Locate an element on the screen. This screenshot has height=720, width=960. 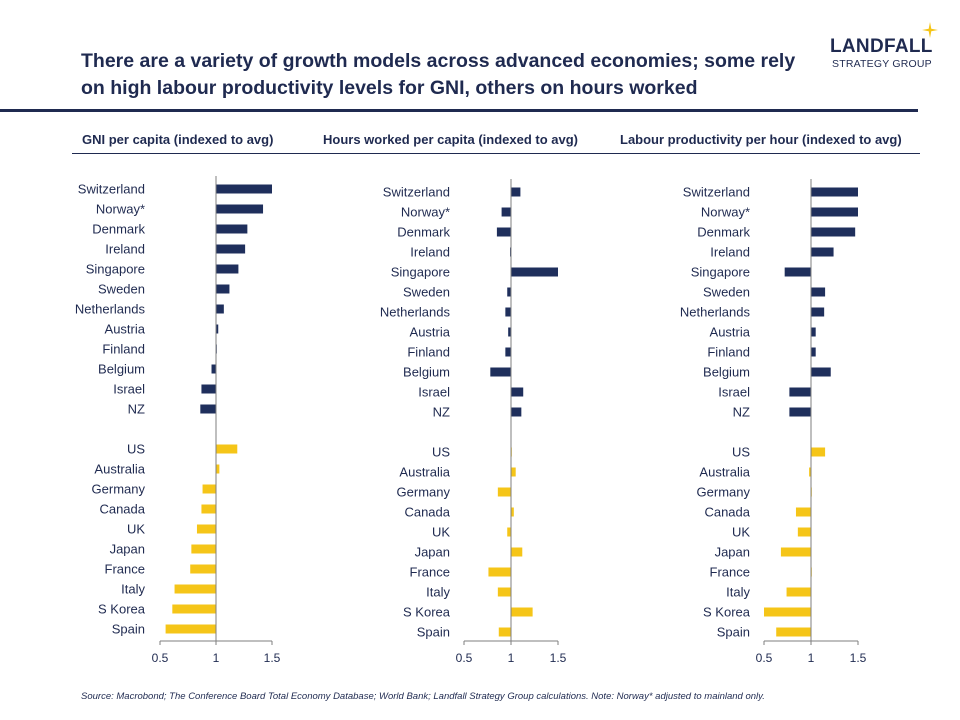
category-label: Italy is located at coordinates (133, 589).